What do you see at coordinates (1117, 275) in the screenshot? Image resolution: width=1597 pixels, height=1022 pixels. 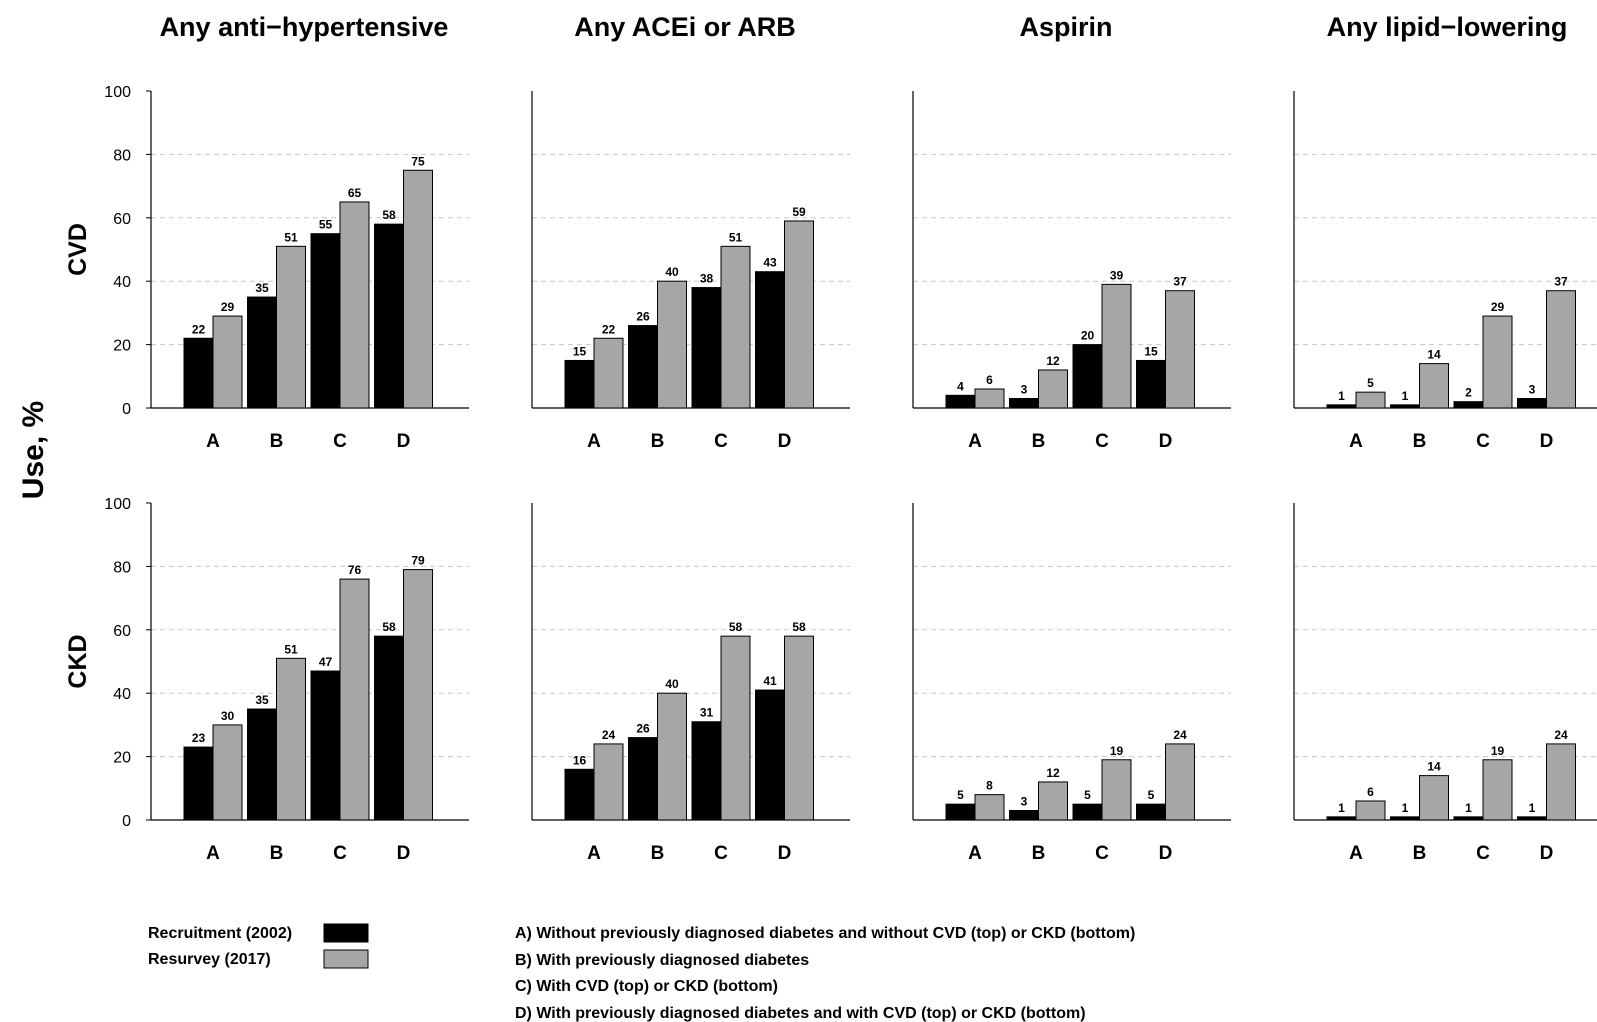 I see `data-label-resurvey-c: 39` at bounding box center [1117, 275].